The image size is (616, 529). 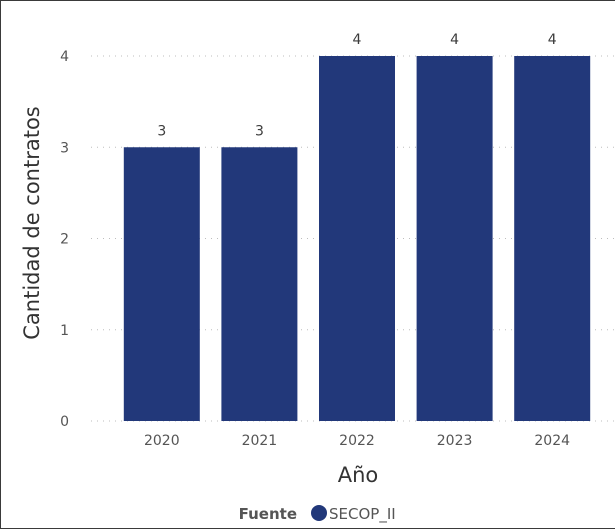 What do you see at coordinates (64, 57) in the screenshot?
I see `y-tick-label: 4` at bounding box center [64, 57].